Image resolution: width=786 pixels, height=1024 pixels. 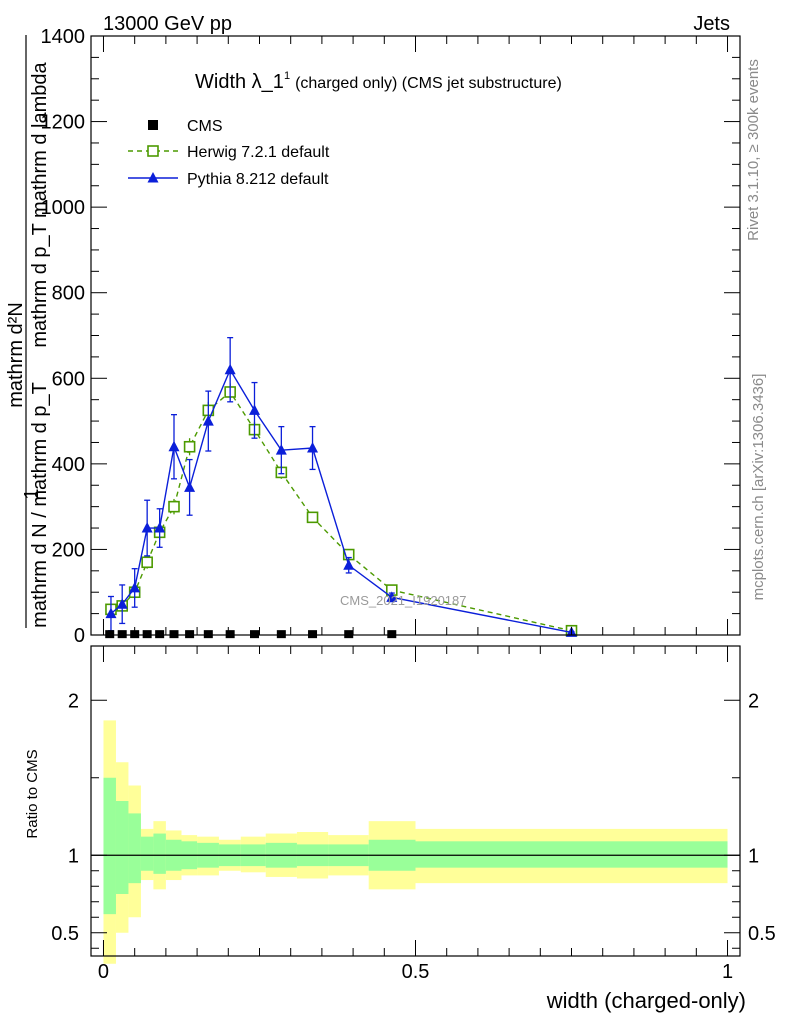 What do you see at coordinates (258, 179) in the screenshot?
I see `legend-label: Pythia 8.212 default` at bounding box center [258, 179].